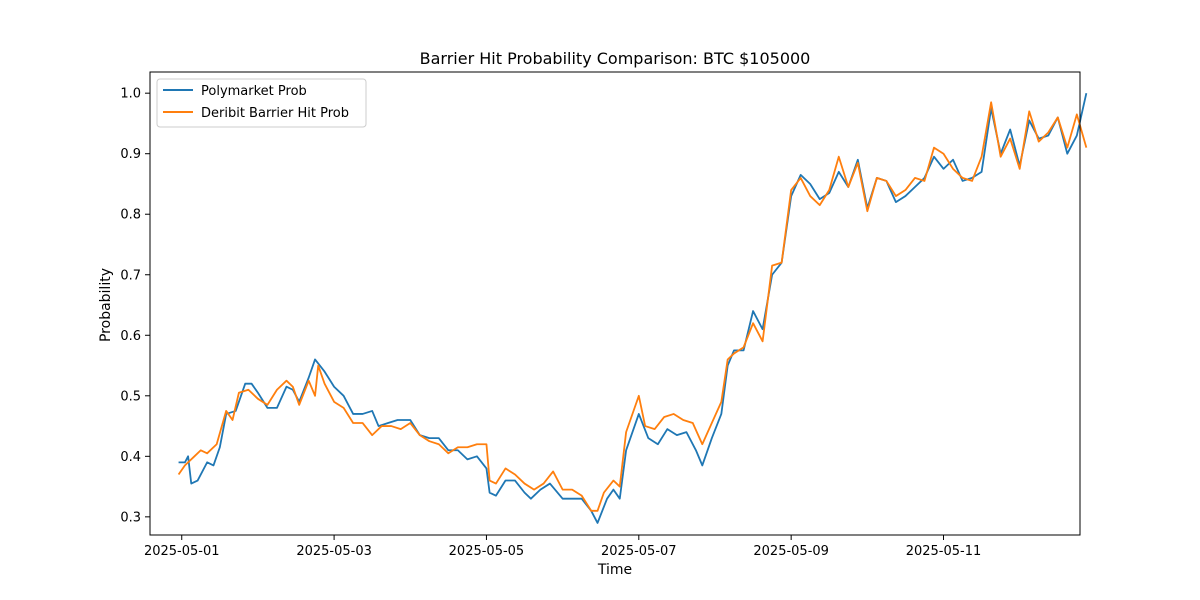  I want to click on x-tick-label: 2025-05-03, so click(334, 551).